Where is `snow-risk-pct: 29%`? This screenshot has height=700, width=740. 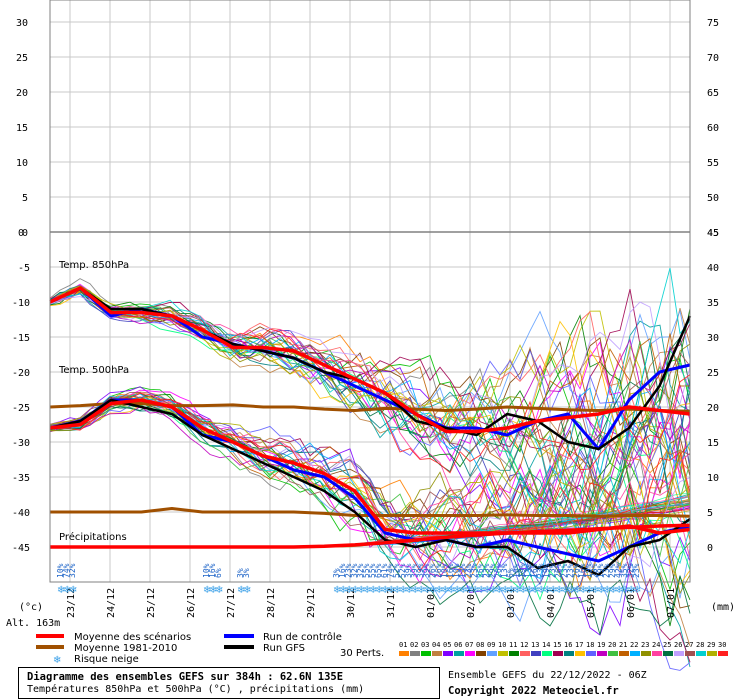
snow-risk-pct: 29% is located at coordinates (492, 570).